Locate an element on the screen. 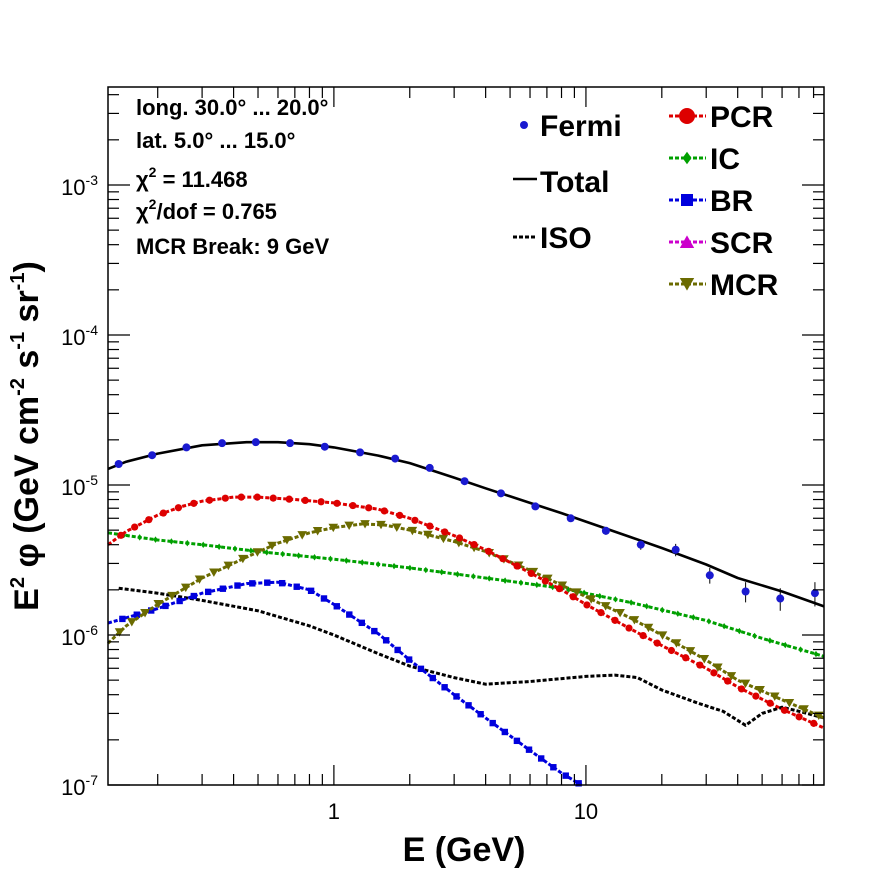 This screenshot has height=872, width=896. iso-curve is located at coordinates (471, 656).